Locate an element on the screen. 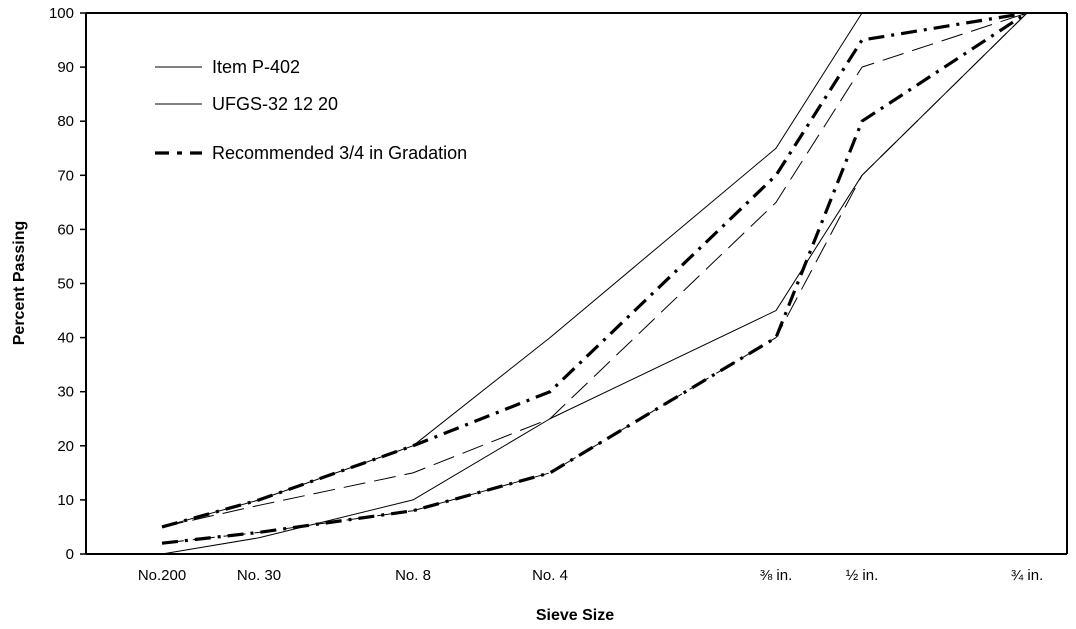 The height and width of the screenshot is (629, 1076). y-tick-label: 20 is located at coordinates (65, 446).